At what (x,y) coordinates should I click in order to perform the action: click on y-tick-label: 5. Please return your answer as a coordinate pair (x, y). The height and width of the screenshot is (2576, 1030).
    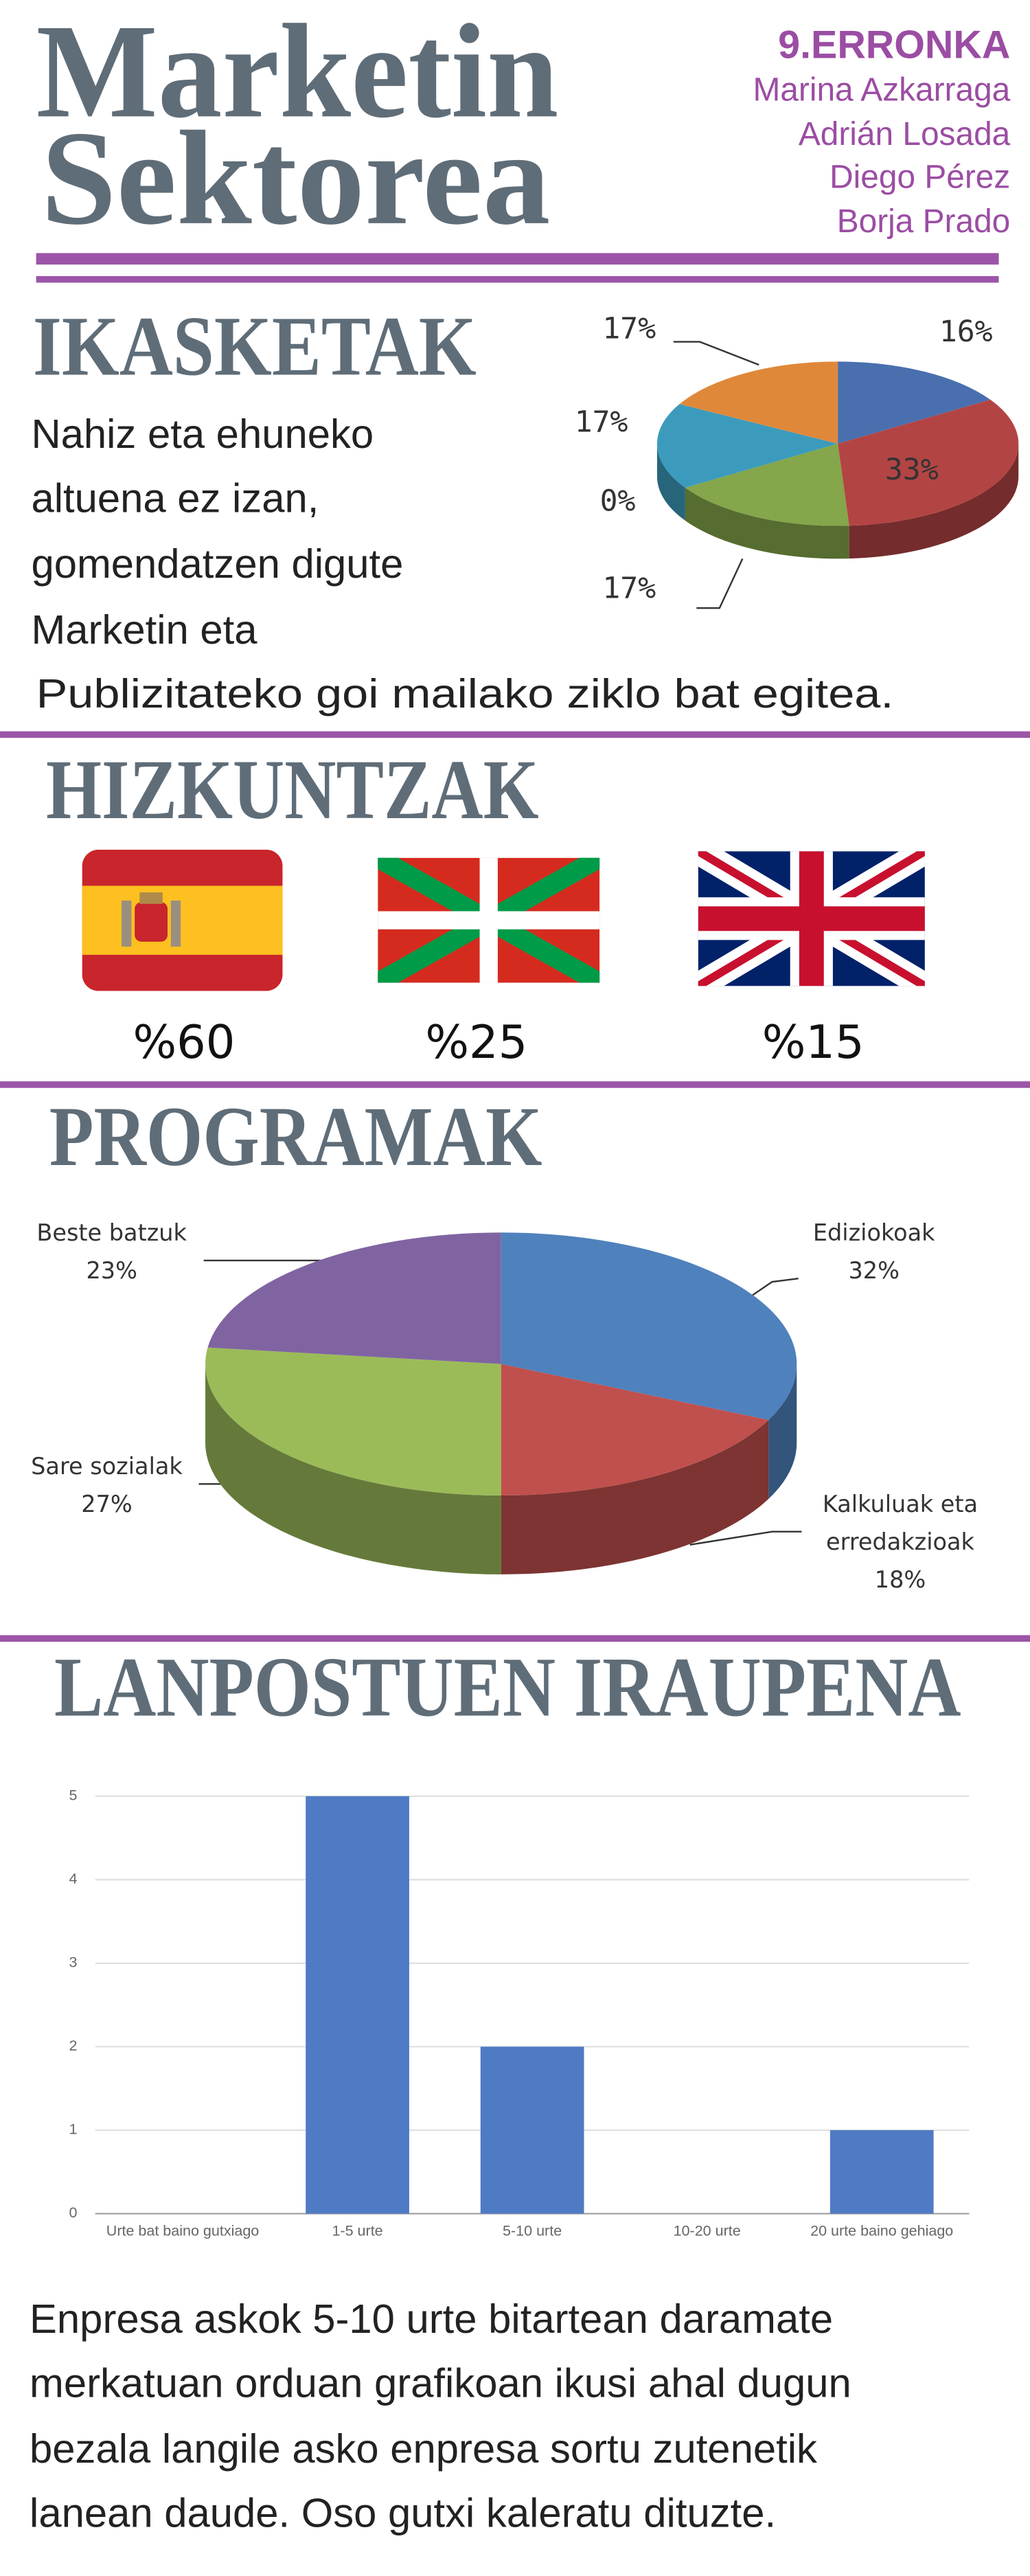
    Looking at the image, I should click on (73, 1795).